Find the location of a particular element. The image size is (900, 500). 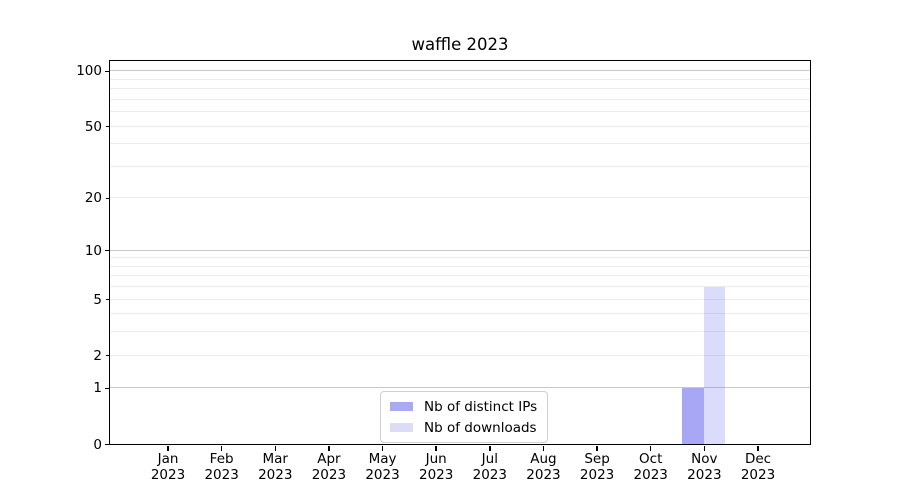

y-tick-label: 50 is located at coordinates (93, 126).